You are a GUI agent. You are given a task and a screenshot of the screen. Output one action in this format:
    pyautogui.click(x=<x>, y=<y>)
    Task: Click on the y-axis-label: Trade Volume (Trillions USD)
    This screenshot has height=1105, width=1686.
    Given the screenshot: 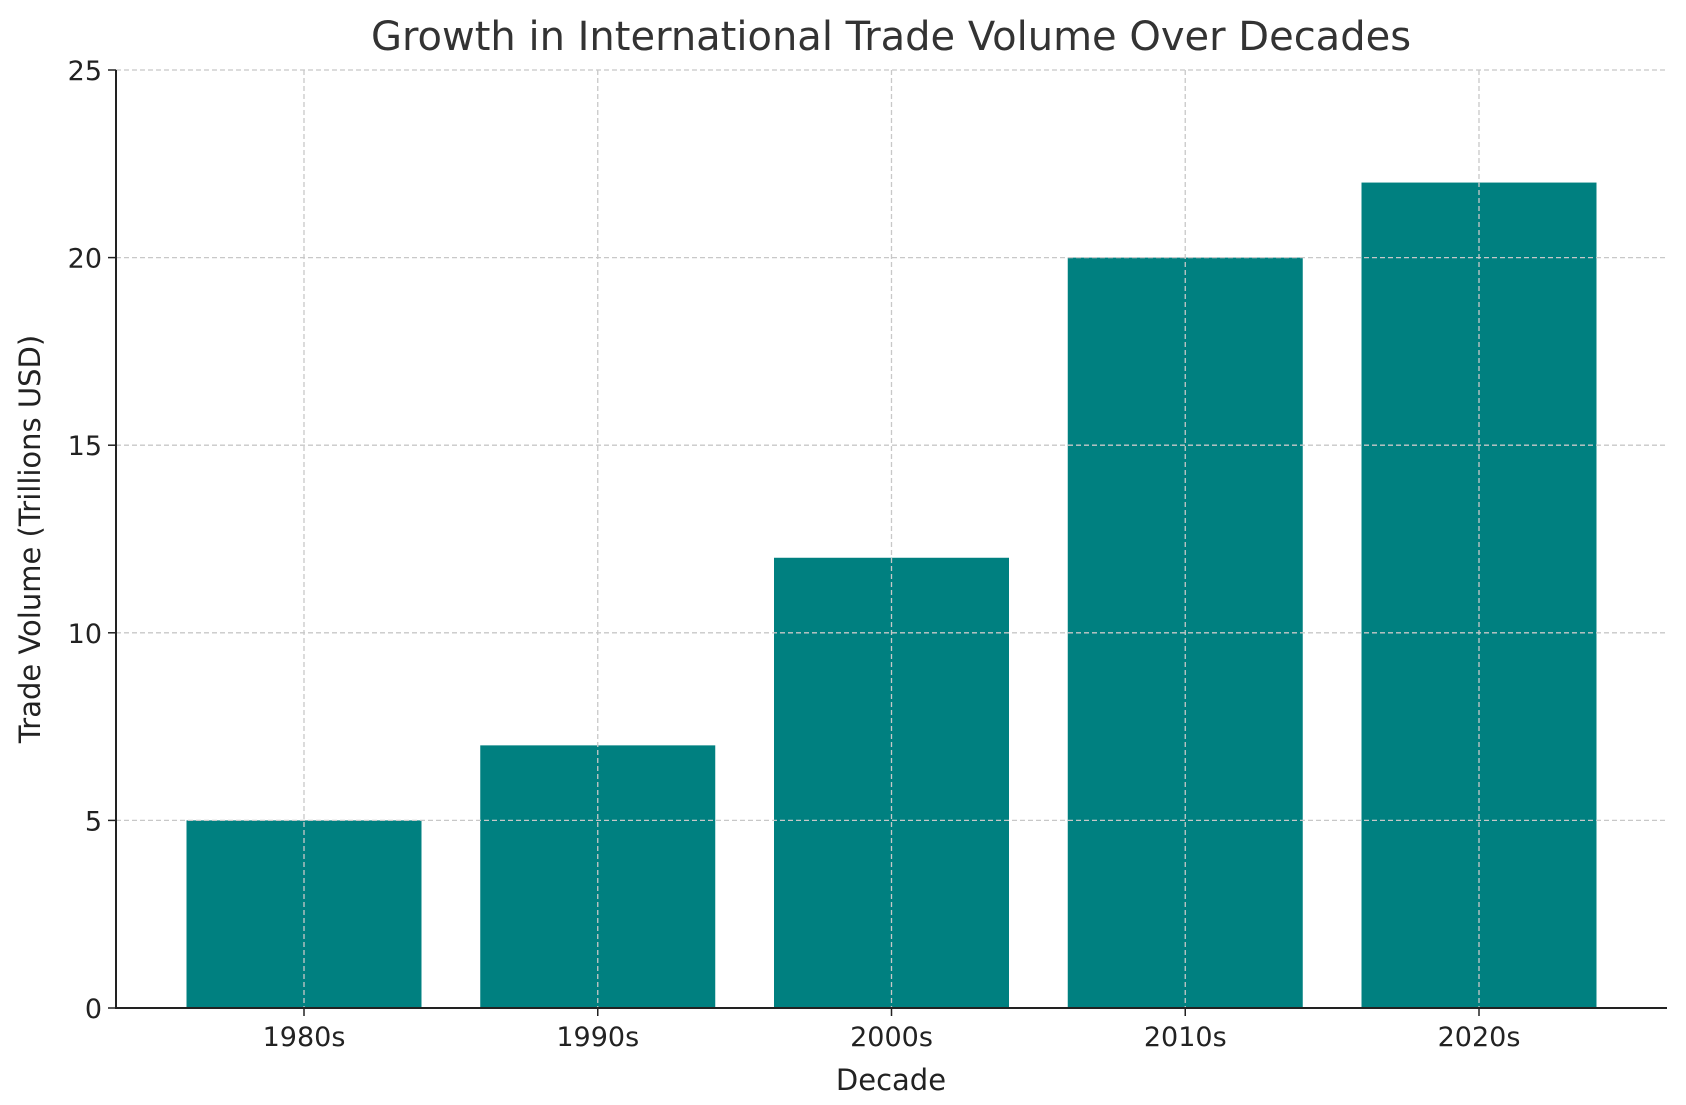 What is the action you would take?
    pyautogui.click(x=30, y=539)
    